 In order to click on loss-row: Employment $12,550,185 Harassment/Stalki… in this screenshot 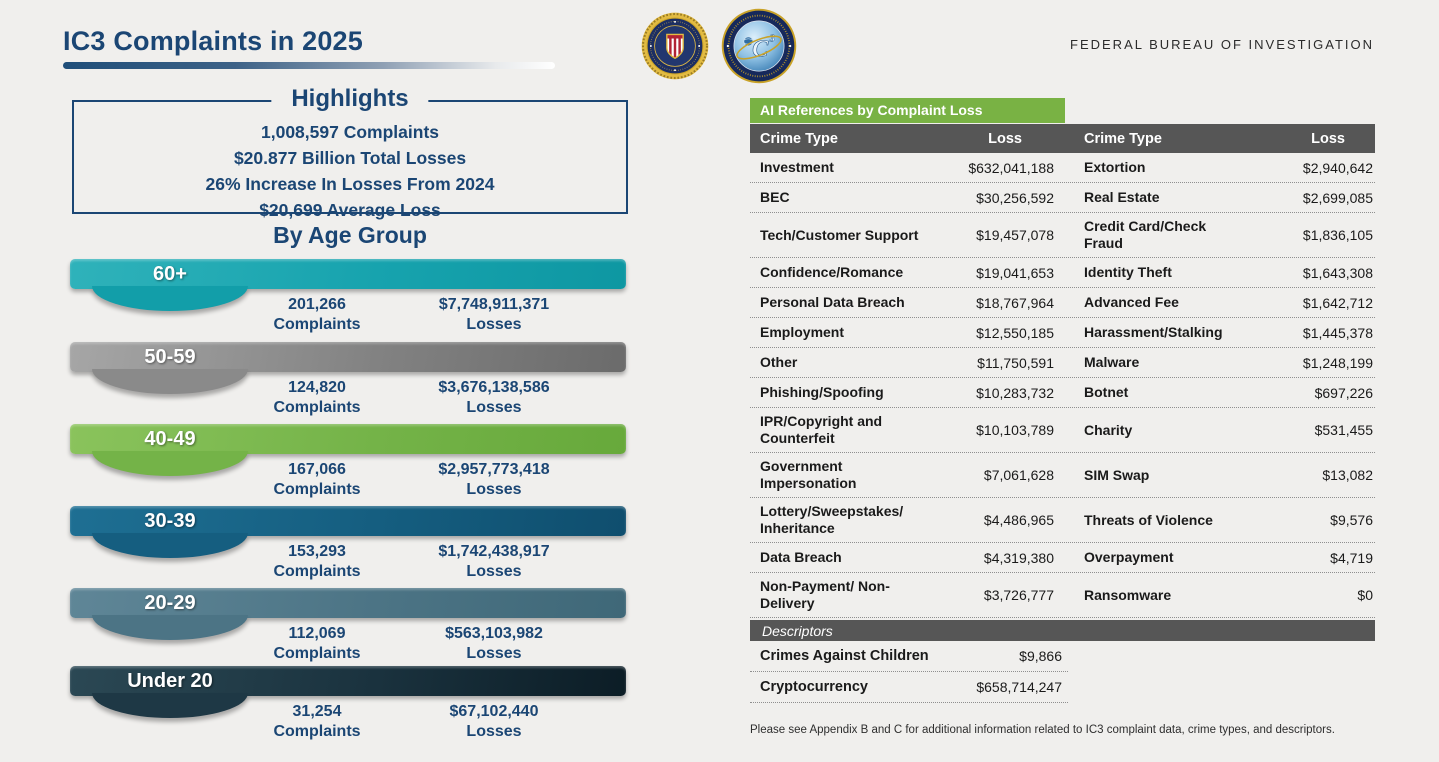, I will do `click(1062, 333)`.